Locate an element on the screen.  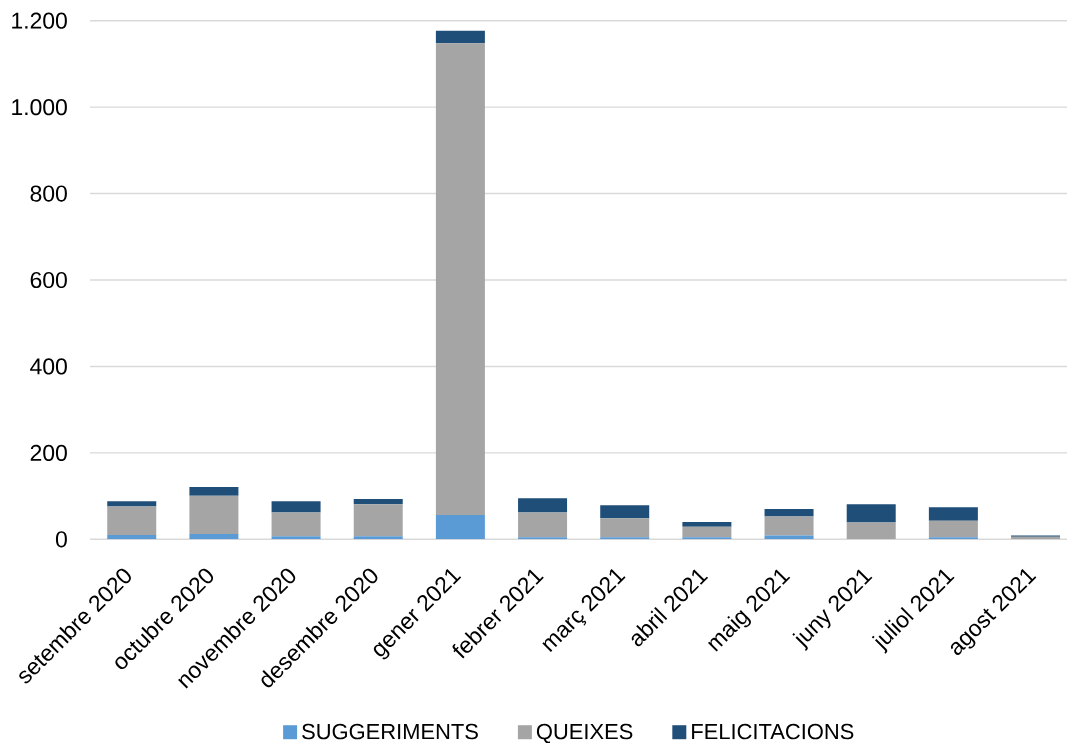
y-tick-label: 600 is located at coordinates (48, 280).